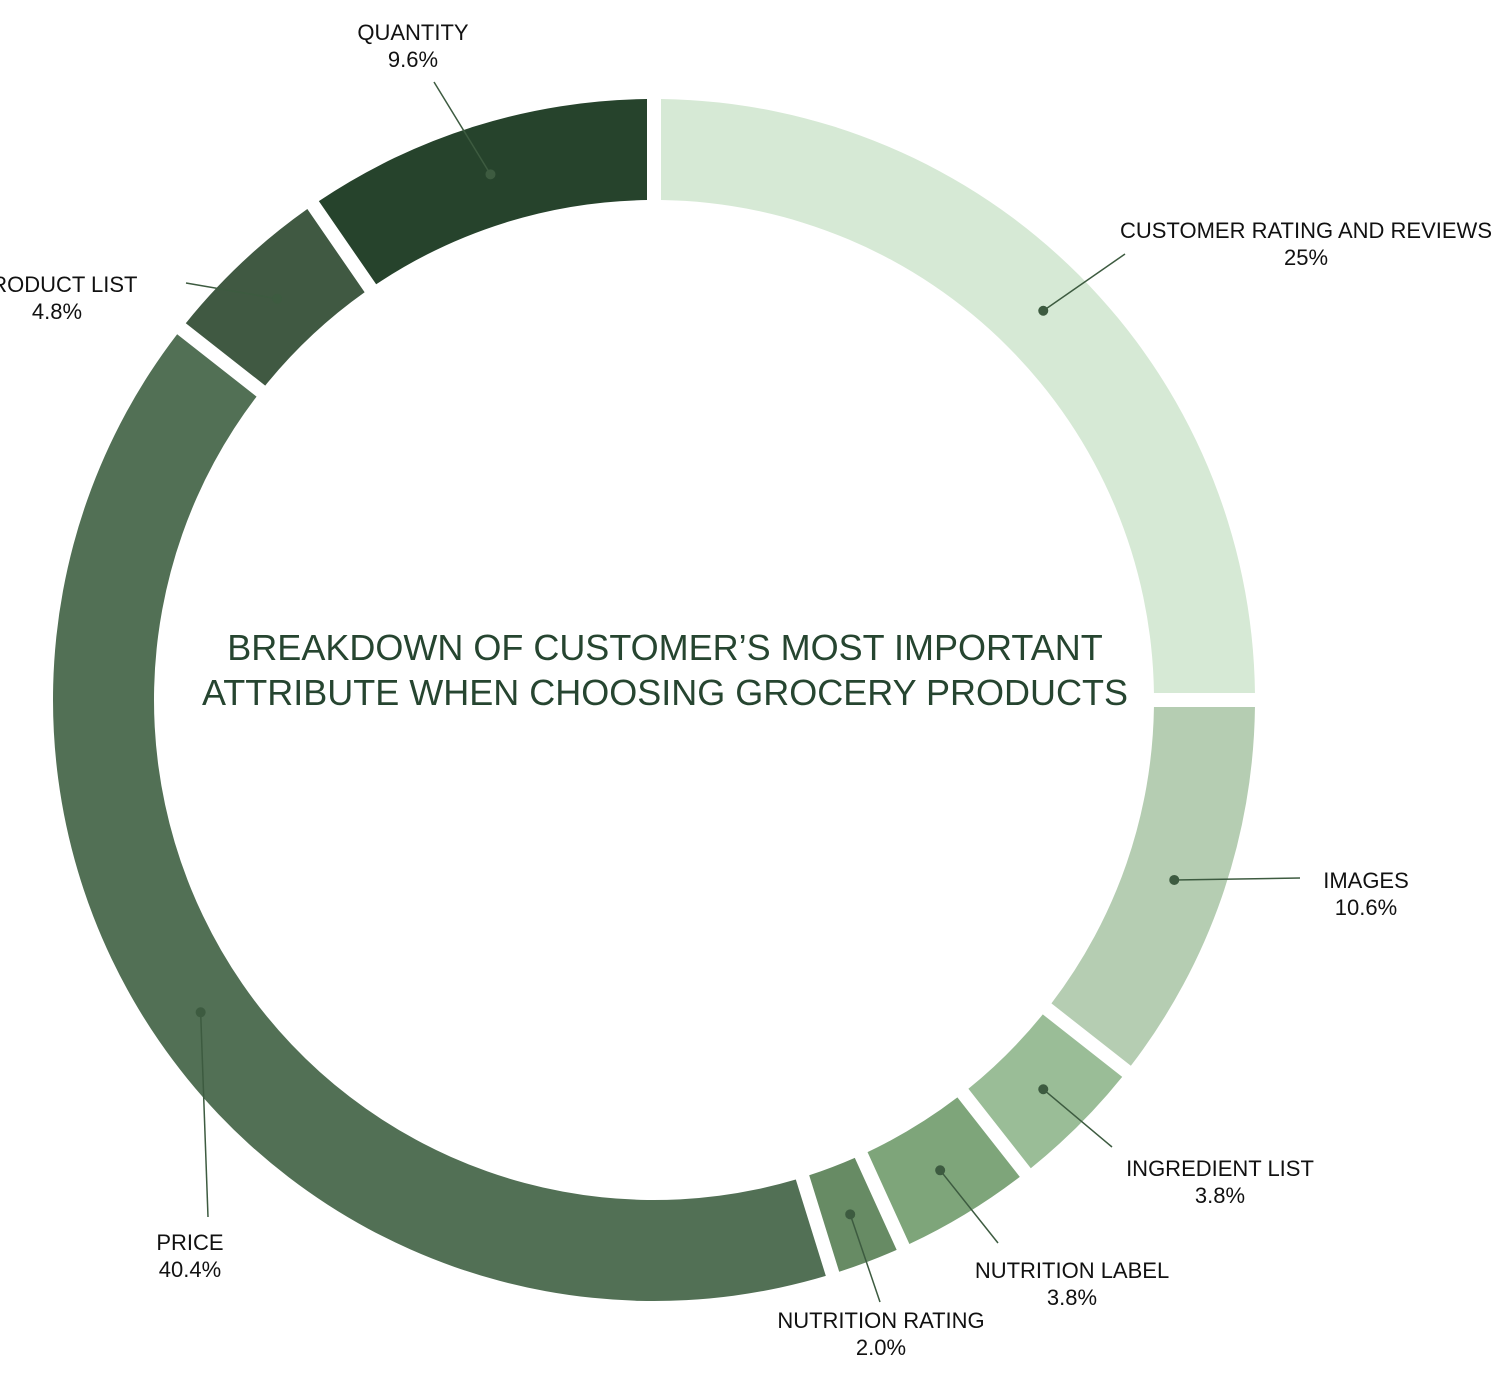 Image resolution: width=1502 pixels, height=1382 pixels. What do you see at coordinates (664, 647) in the screenshot?
I see `chart-title-line-1: BREAKDOWN OF CUSTOMER’S MOST IMPORTANT` at bounding box center [664, 647].